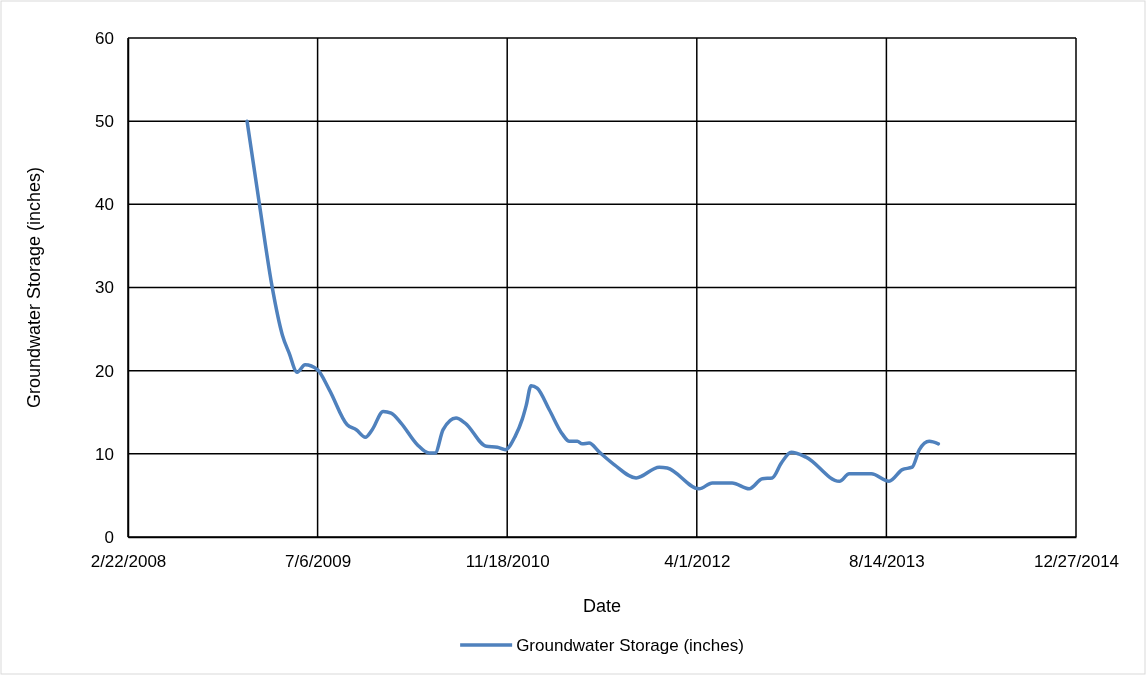 This screenshot has height=675, width=1146. I want to click on x-tick-label: 12/27/2014, so click(1076, 562).